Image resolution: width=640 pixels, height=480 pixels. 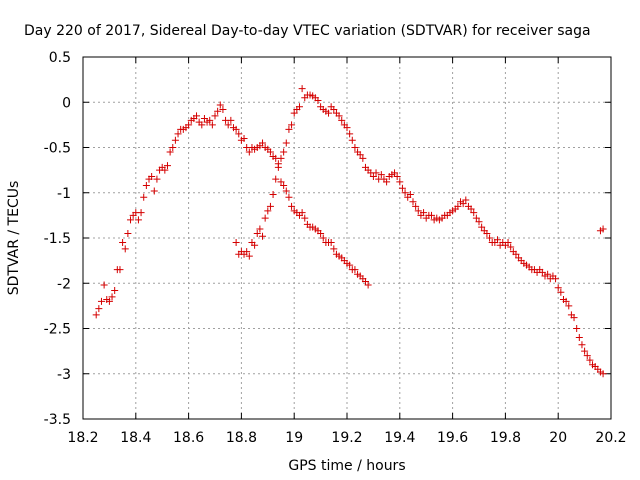 I want to click on y-tick-label: -2, so click(x=64, y=284).